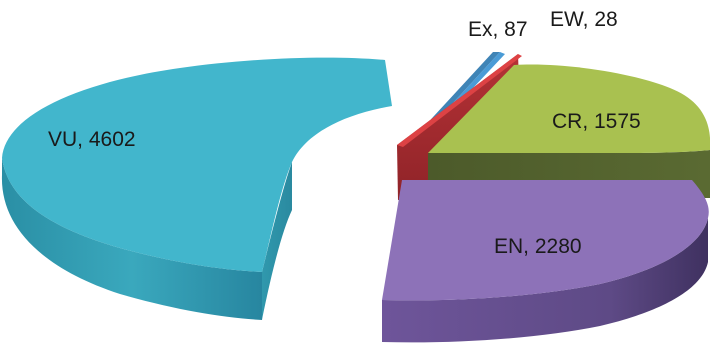  What do you see at coordinates (92, 139) in the screenshot?
I see `slice-label-vu: VU, 4602` at bounding box center [92, 139].